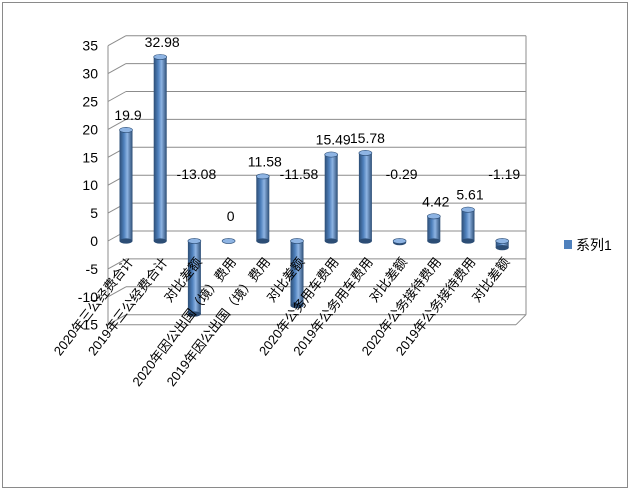 This screenshot has width=632, height=492. What do you see at coordinates (231, 216) in the screenshot?
I see `data-label: 0` at bounding box center [231, 216].